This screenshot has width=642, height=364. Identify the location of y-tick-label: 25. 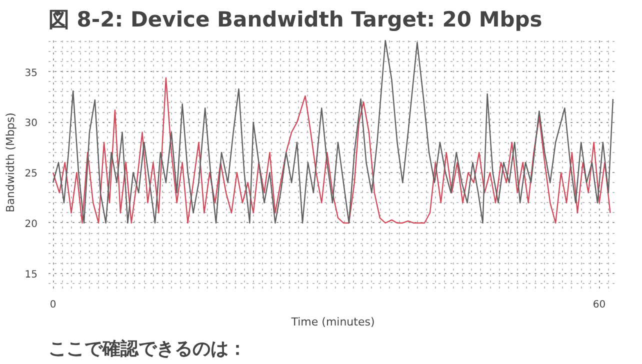
(31, 174).